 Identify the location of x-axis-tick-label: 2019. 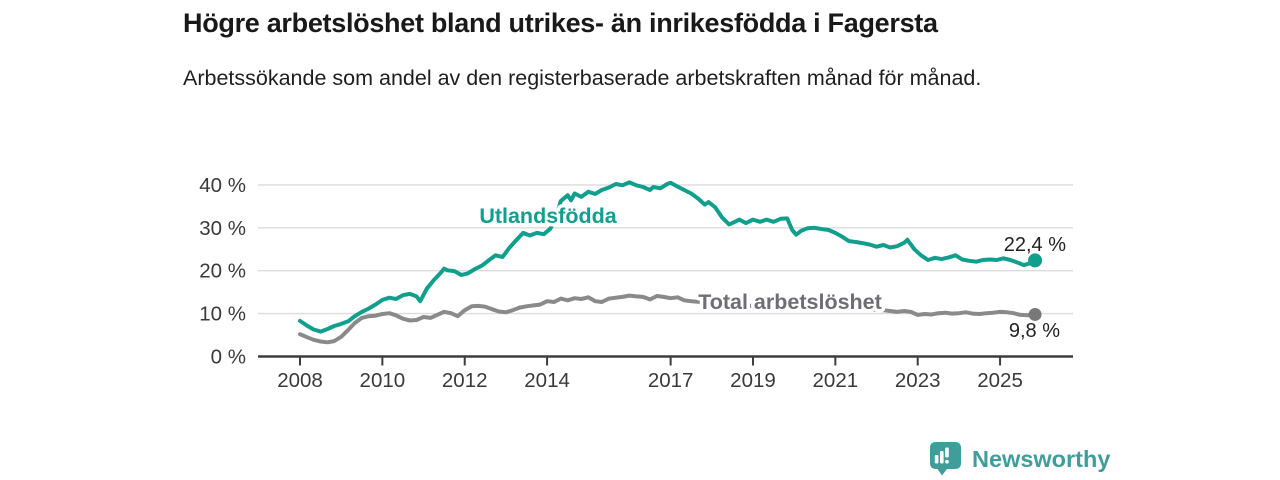
(753, 380).